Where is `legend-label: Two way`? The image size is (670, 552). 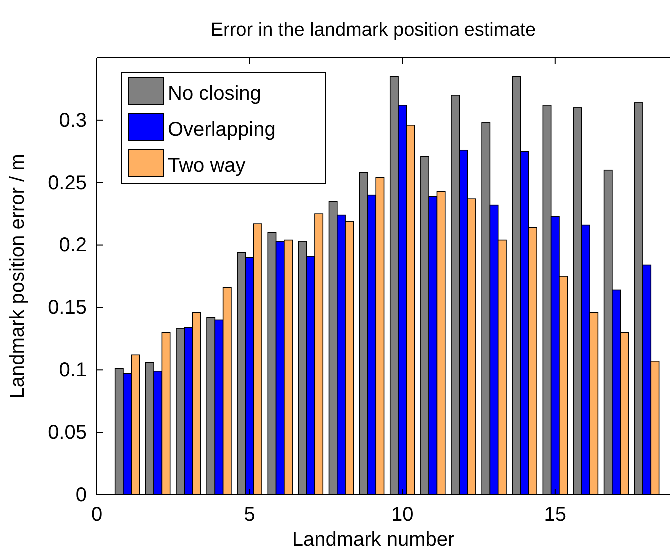 legend-label: Two way is located at coordinates (207, 166).